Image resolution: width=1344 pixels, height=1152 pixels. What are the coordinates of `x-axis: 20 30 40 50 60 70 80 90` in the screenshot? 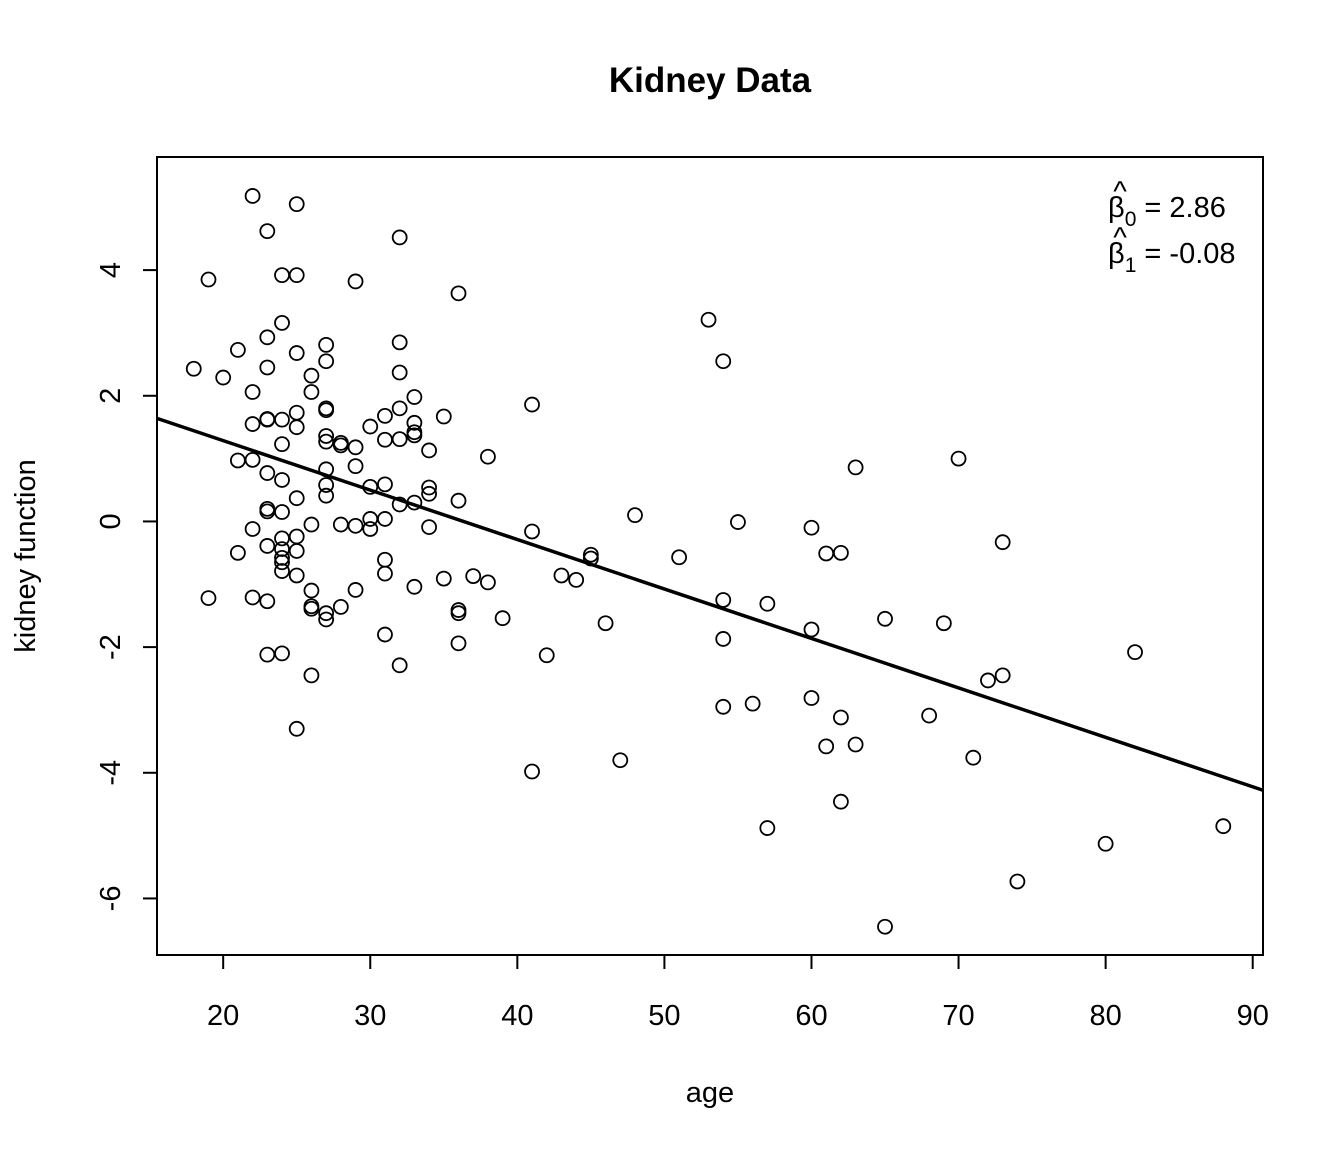 It's located at (738, 993).